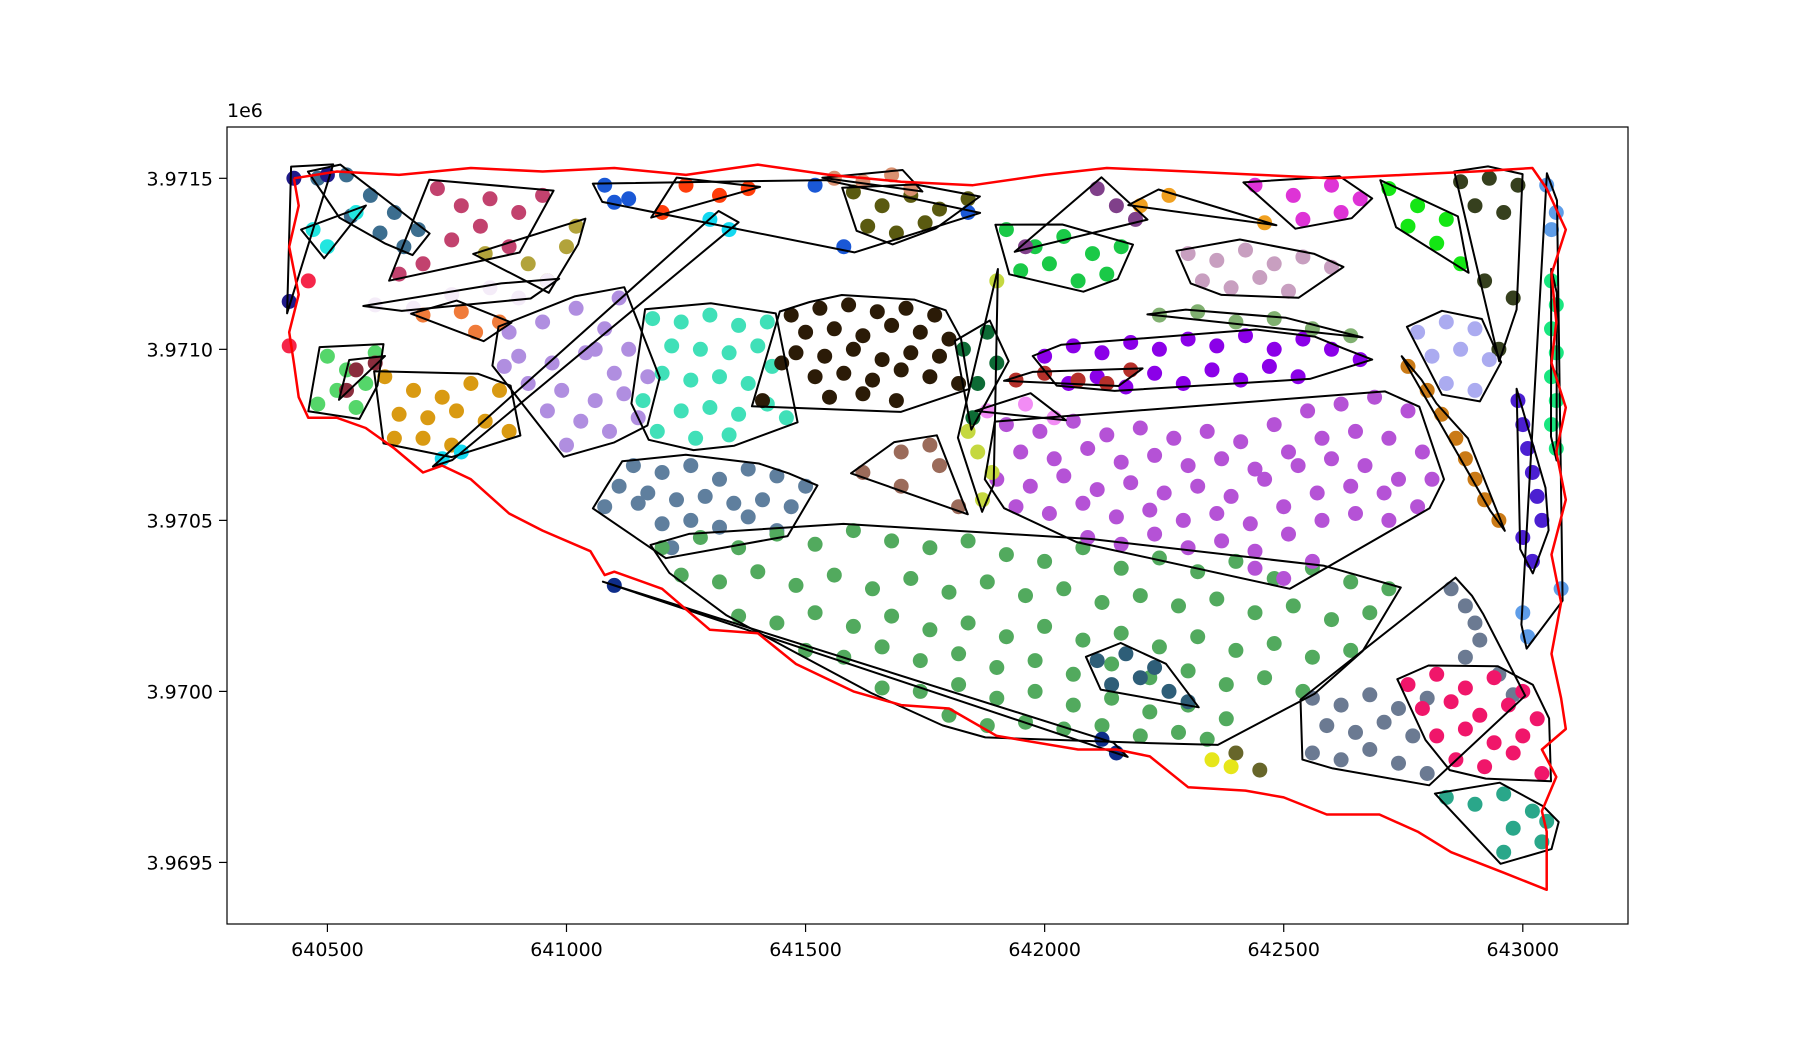 This screenshot has height=1050, width=1800. Describe the element at coordinates (566, 950) in the screenshot. I see `x-tick-label: 641000` at that location.